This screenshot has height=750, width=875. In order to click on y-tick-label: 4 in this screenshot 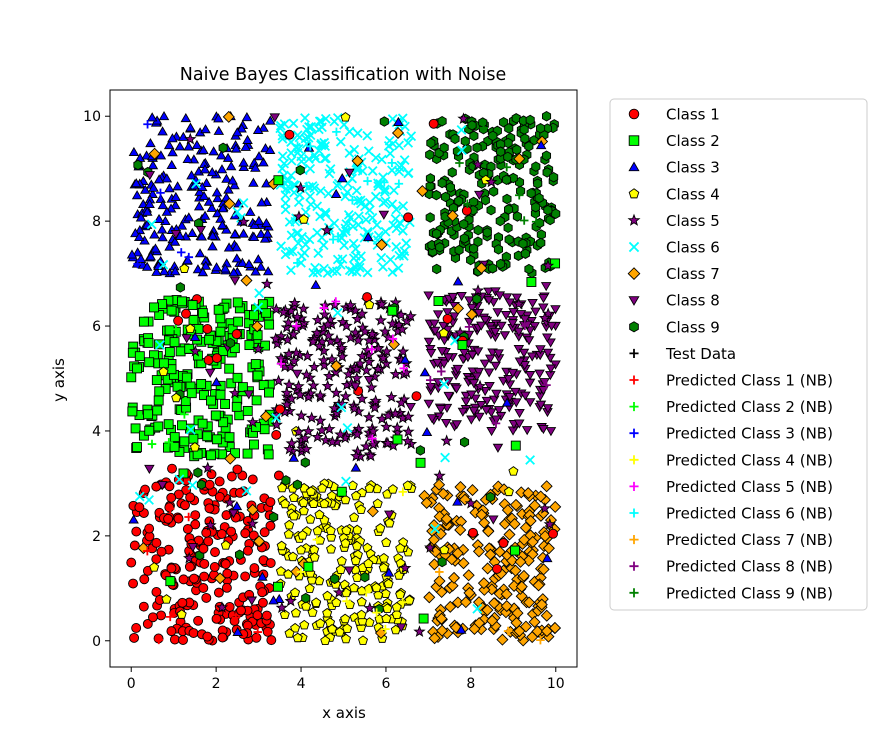, I will do `click(96, 432)`.